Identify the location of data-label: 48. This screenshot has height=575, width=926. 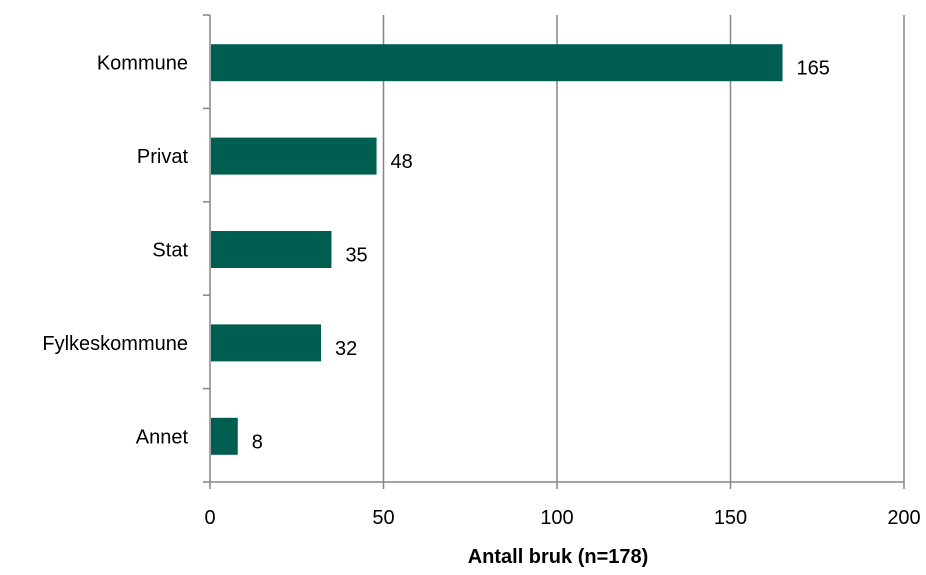
(402, 162).